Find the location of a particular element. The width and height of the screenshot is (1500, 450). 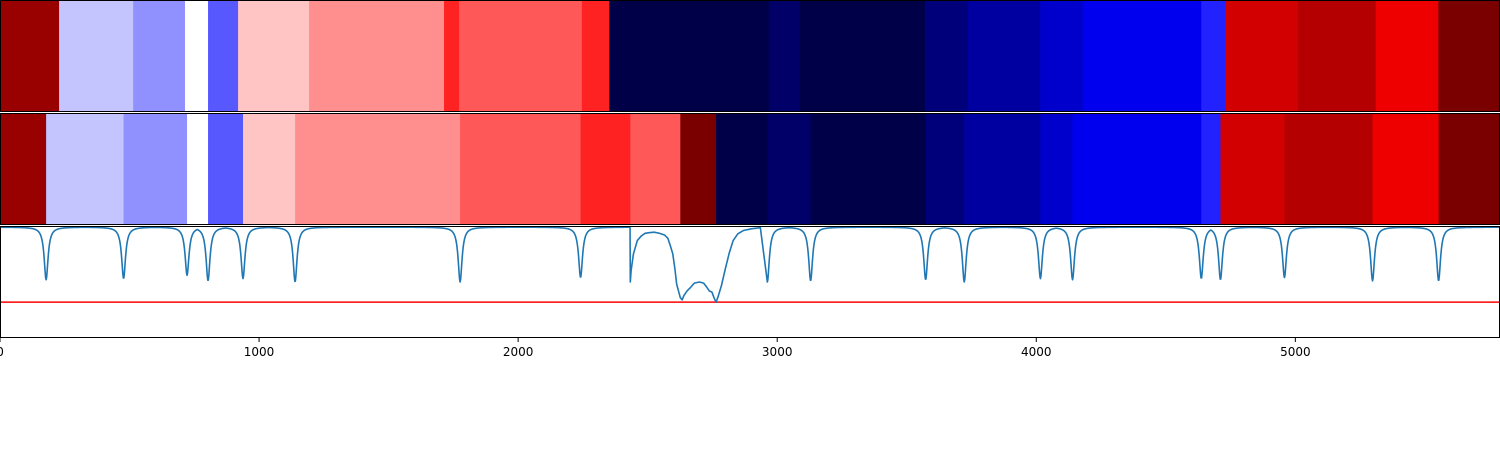

x-tick-label: 4000 is located at coordinates (1036, 352).